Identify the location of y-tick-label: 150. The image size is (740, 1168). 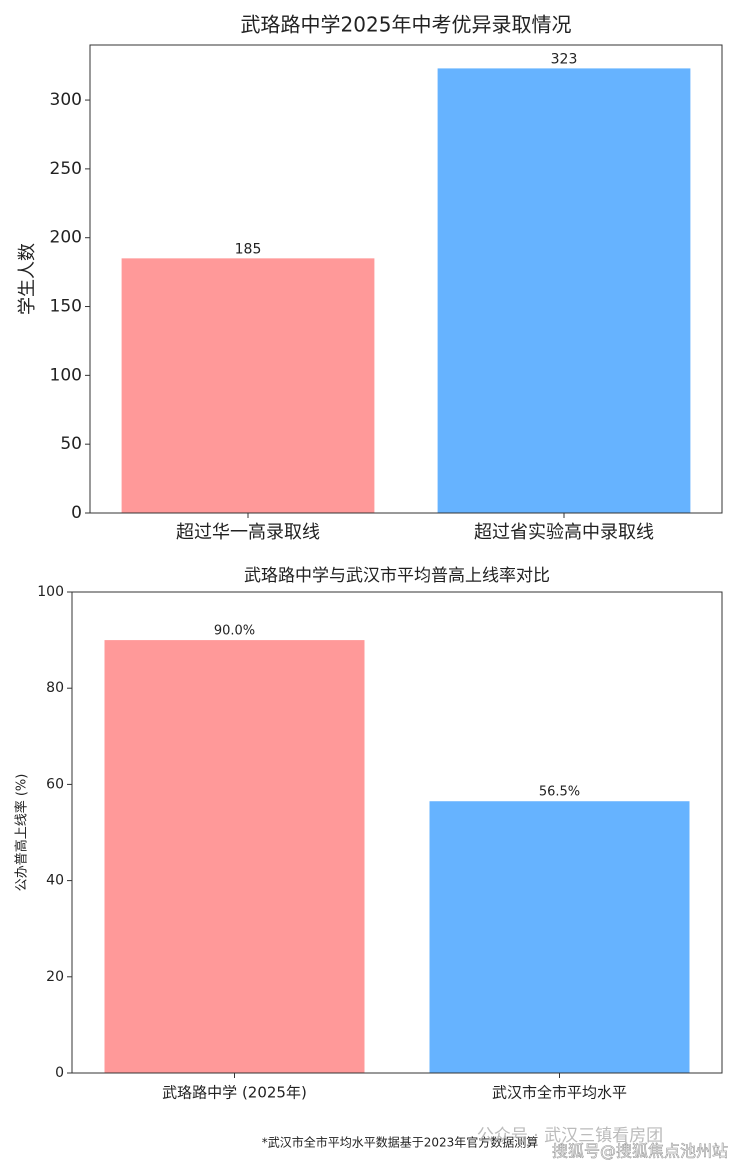
(66, 307).